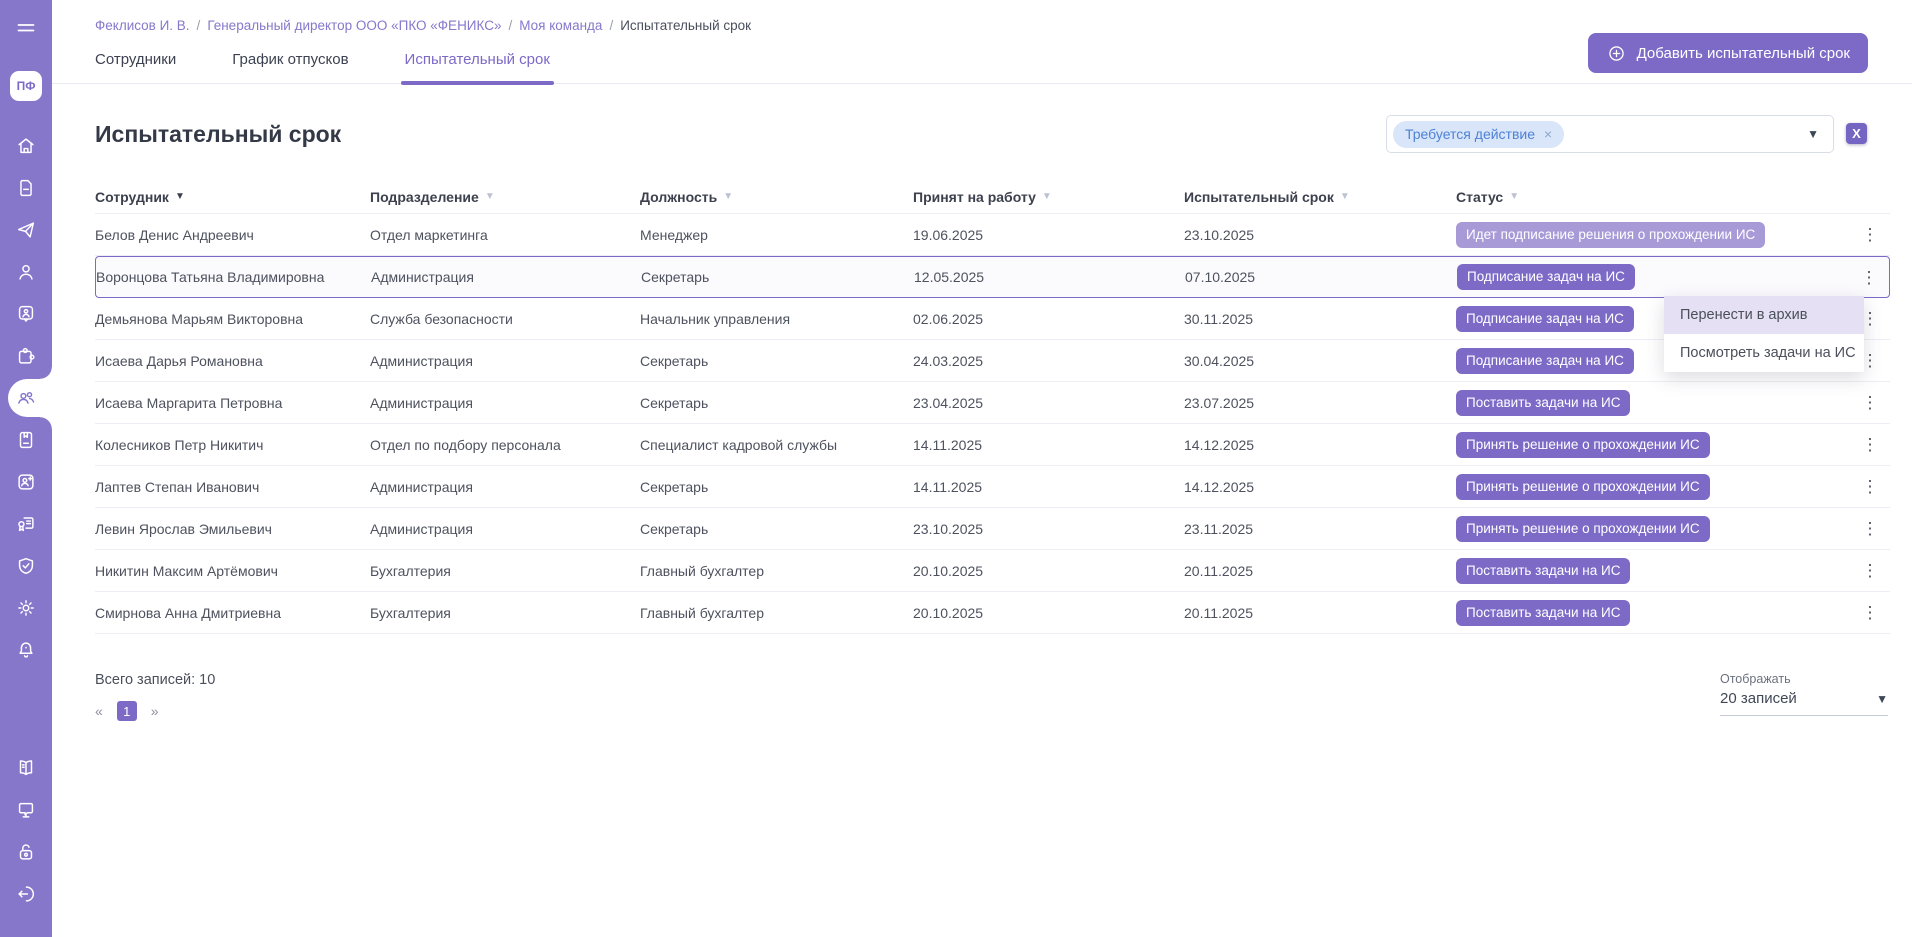 This screenshot has height=937, width=1912. Describe the element at coordinates (186, 570) in the screenshot. I see `cell-employee: Никитин Максим Артёмович` at that location.